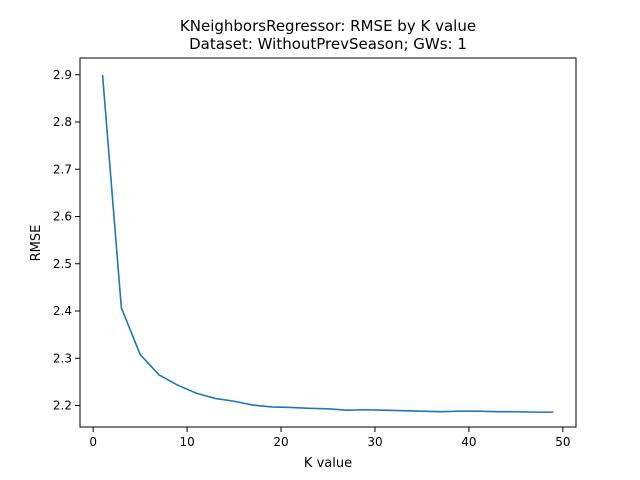 Image resolution: width=640 pixels, height=480 pixels. Describe the element at coordinates (62, 406) in the screenshot. I see `y-tick-label: 2.2` at that location.